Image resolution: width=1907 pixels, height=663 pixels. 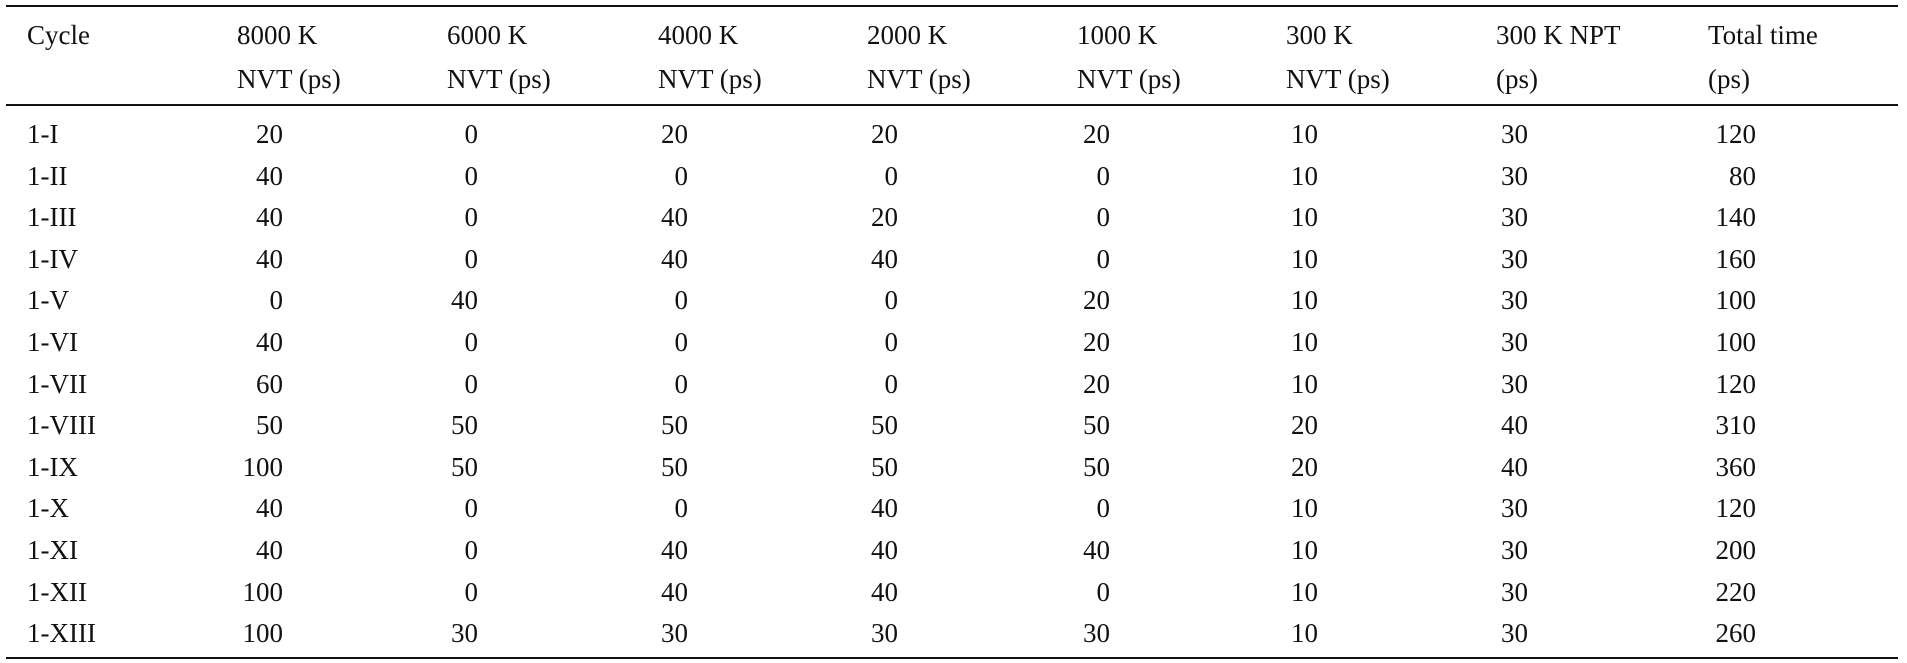 I want to click on top-rule, so click(x=952, y=6).